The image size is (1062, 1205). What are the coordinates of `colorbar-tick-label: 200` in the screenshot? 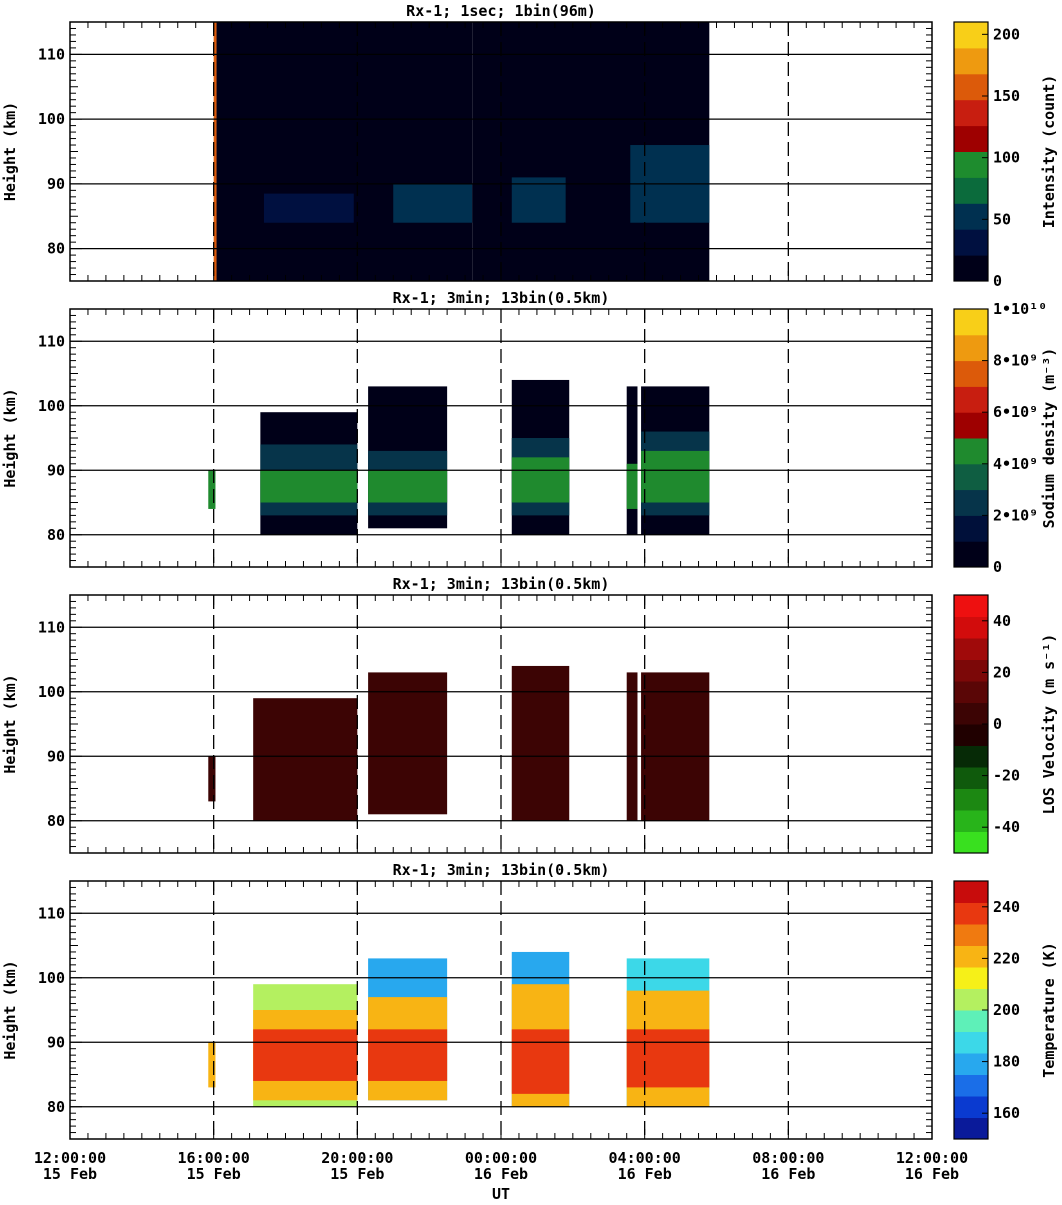 It's located at (1006, 34).